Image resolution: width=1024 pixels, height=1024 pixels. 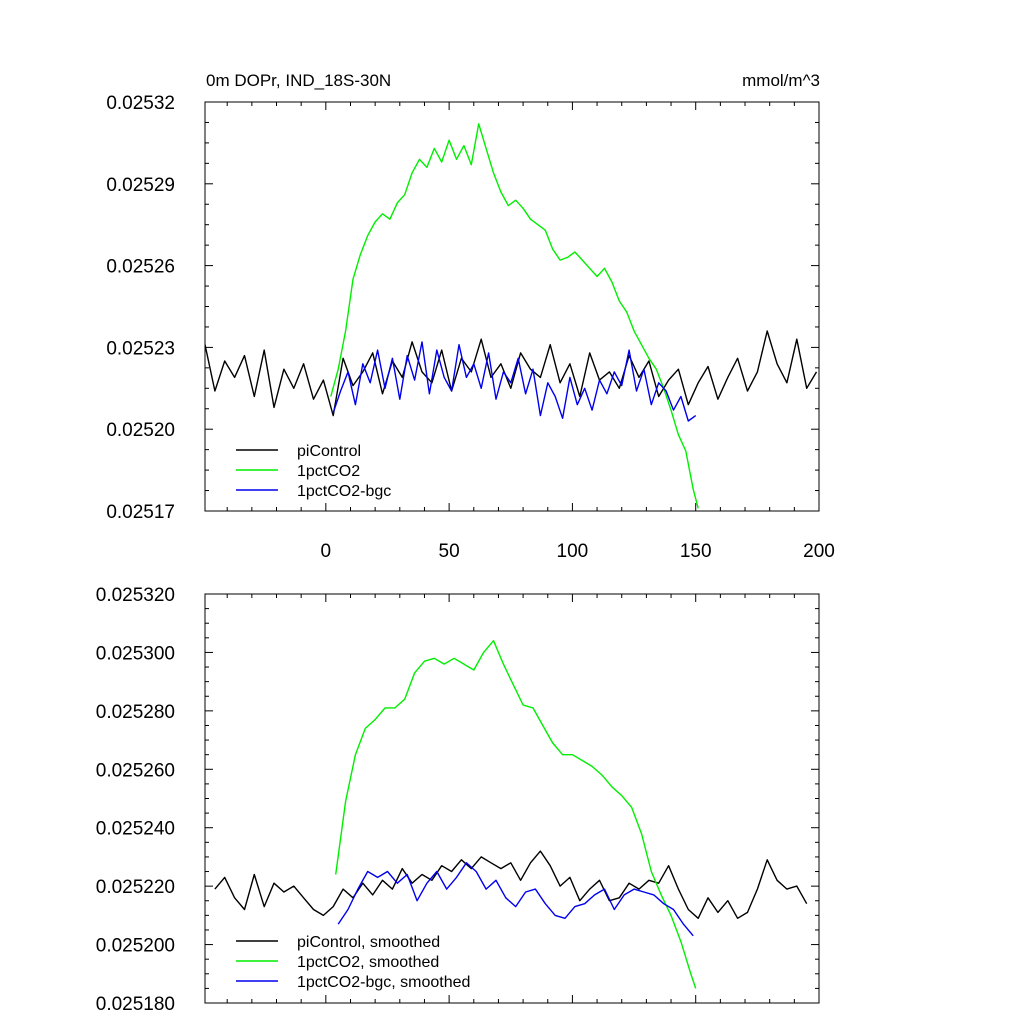 I want to click on series-line-1pctco2-bgc-smoothed, so click(x=515, y=899).